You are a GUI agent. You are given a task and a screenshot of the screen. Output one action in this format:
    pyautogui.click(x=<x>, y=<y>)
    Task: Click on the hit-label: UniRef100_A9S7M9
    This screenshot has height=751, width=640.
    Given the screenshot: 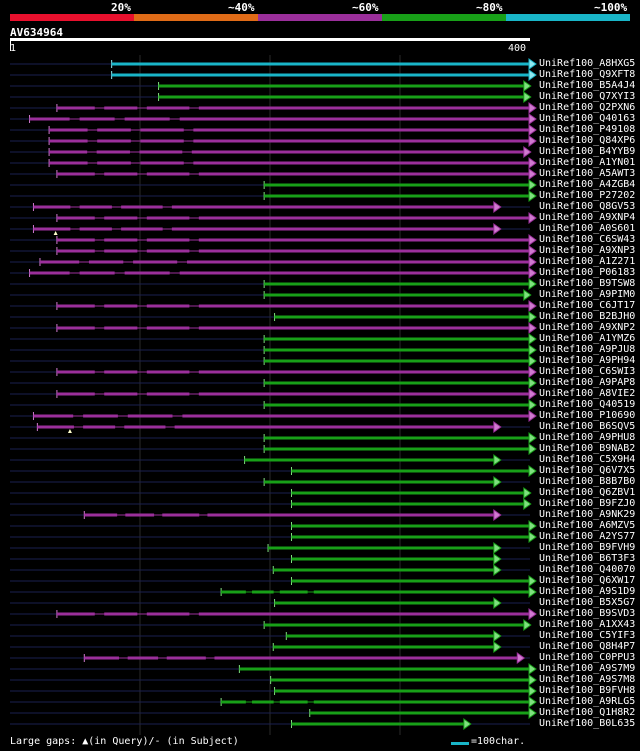 What is the action you would take?
    pyautogui.click(x=587, y=668)
    